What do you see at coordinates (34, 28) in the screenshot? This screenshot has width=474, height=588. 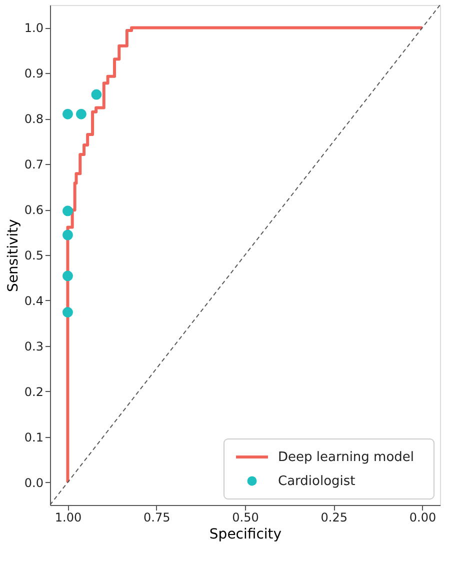 I see `y-tick-label: 1.0` at bounding box center [34, 28].